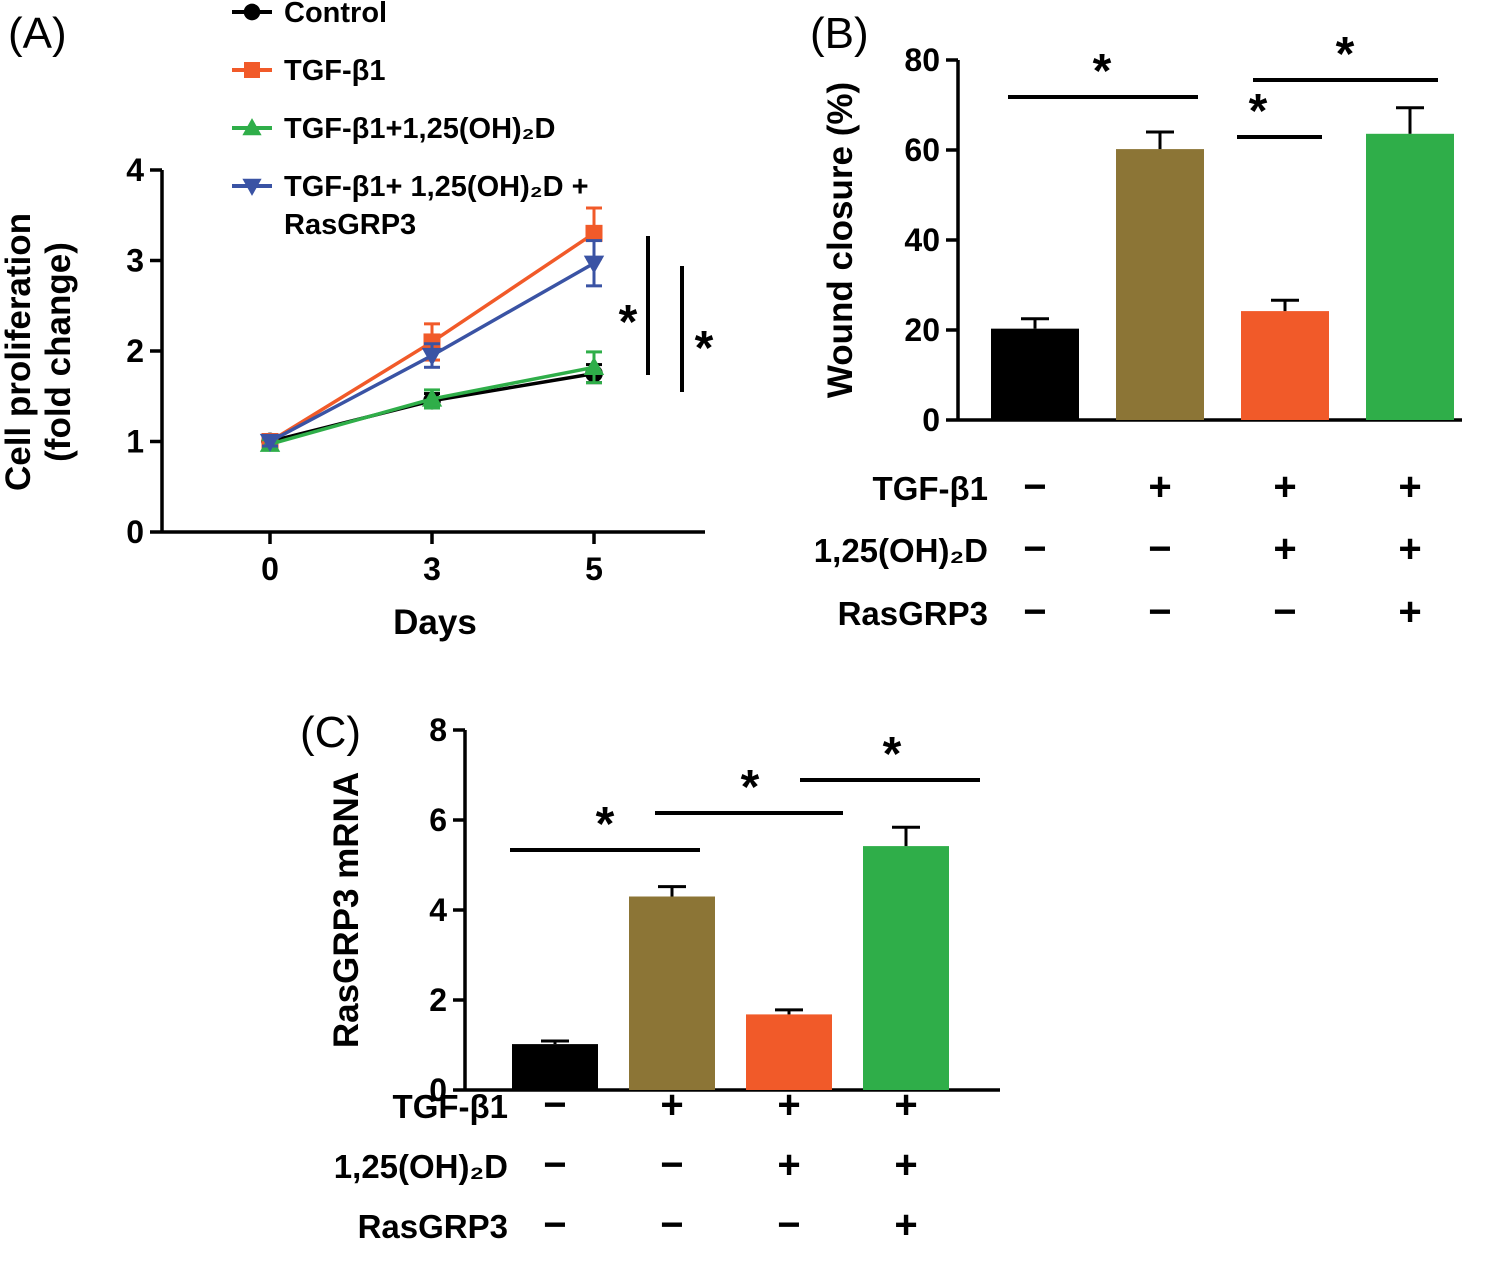 Image resolution: width=1500 pixels, height=1276 pixels. Describe the element at coordinates (839, 33) in the screenshot. I see `panel-label: (B)` at that location.